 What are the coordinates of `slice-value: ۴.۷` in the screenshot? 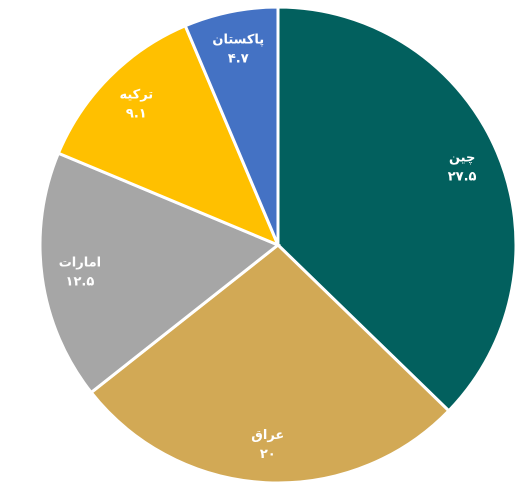 It's located at (238, 59).